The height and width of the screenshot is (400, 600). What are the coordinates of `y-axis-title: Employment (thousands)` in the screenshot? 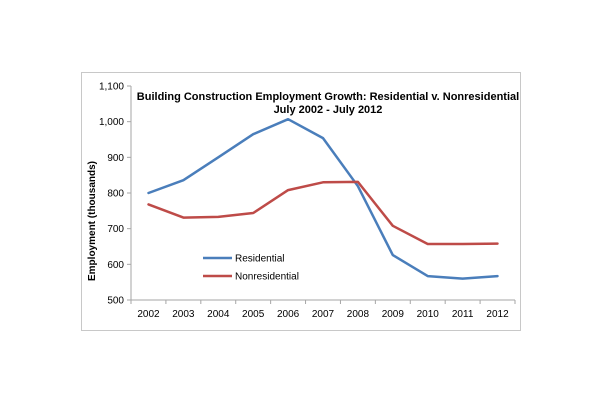 It's located at (92, 221).